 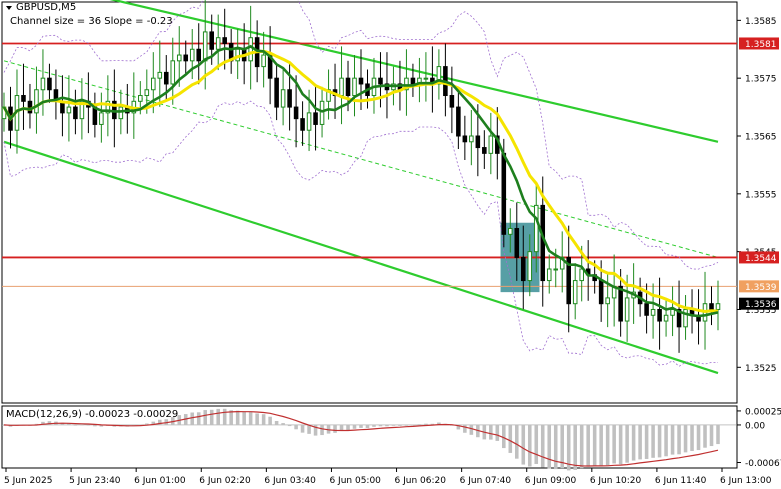 I want to click on y-tick-label: 1.3575, so click(x=761, y=80).